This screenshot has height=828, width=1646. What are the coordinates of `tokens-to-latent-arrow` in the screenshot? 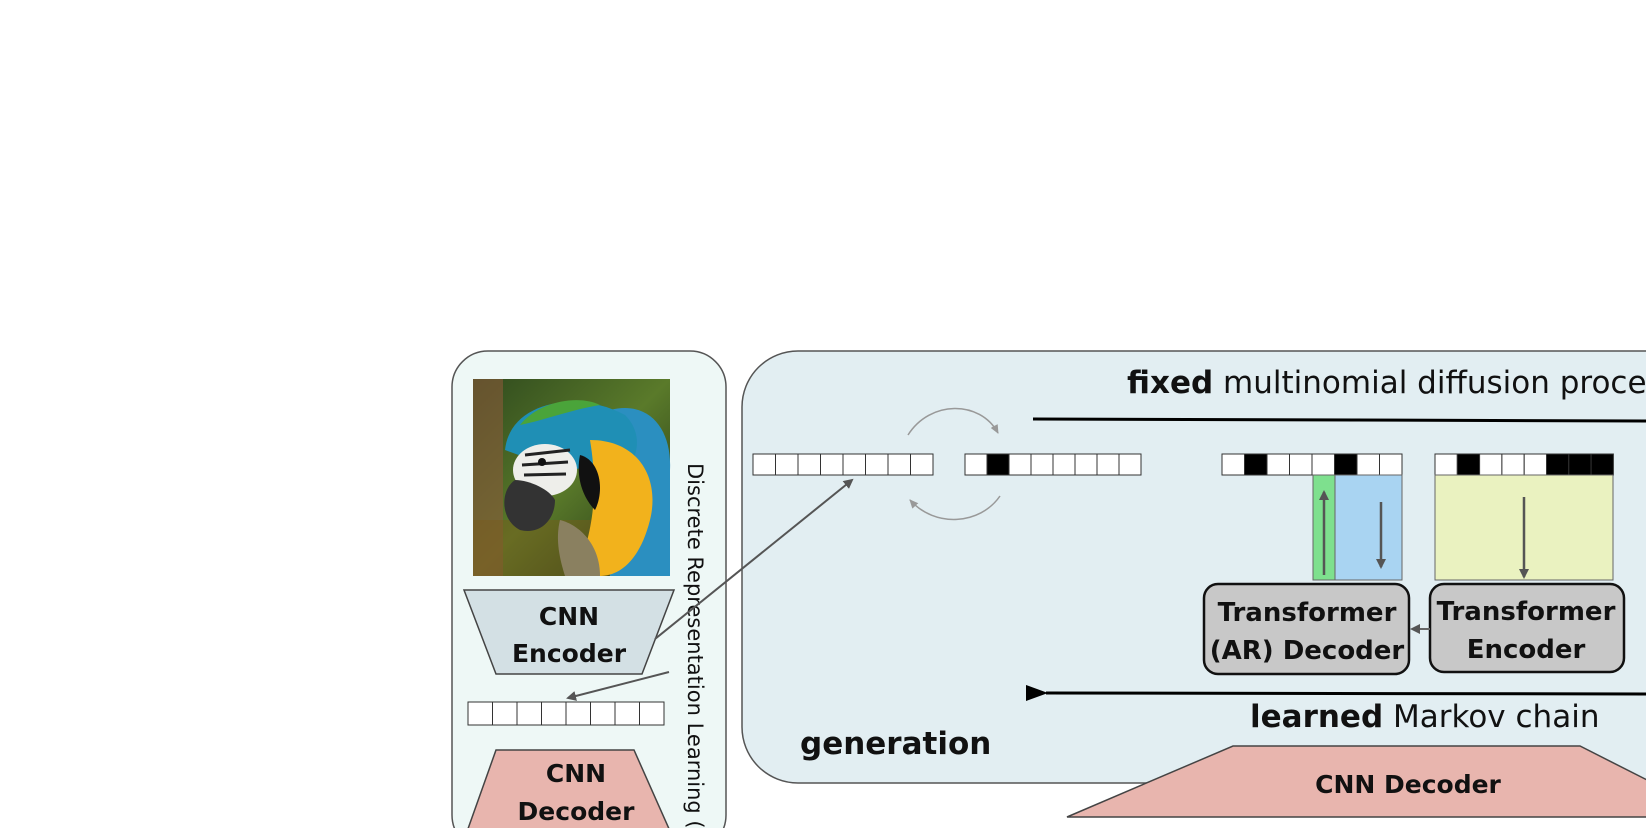 It's located at (618, 686).